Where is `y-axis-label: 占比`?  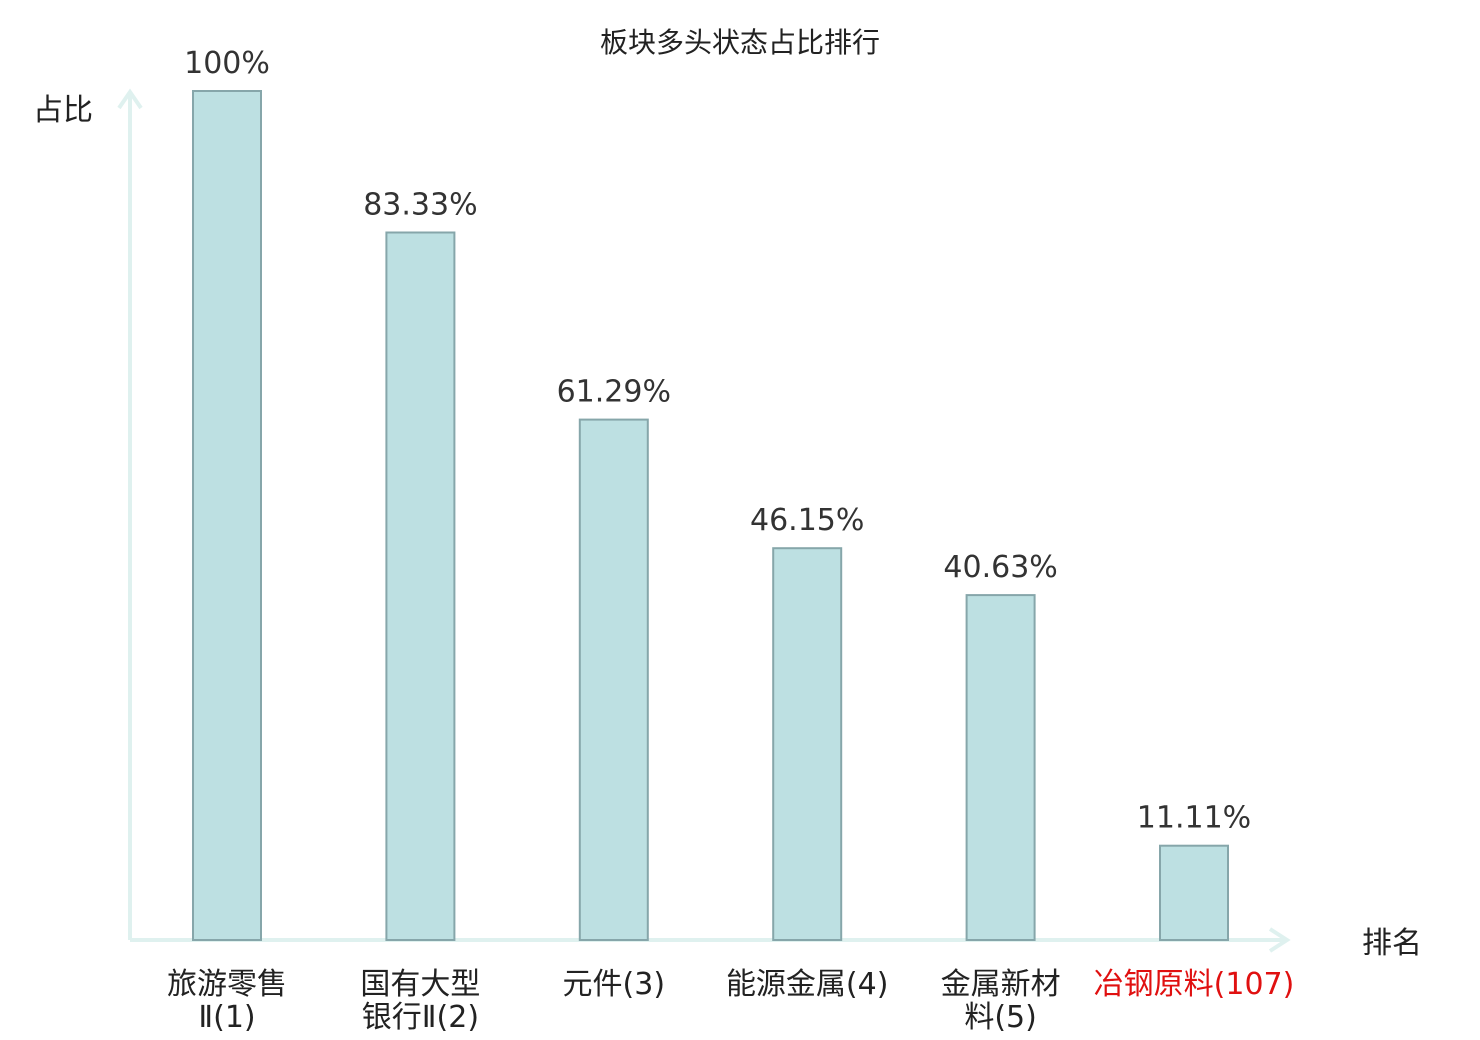
y-axis-label: 占比 is located at coordinates (63, 110).